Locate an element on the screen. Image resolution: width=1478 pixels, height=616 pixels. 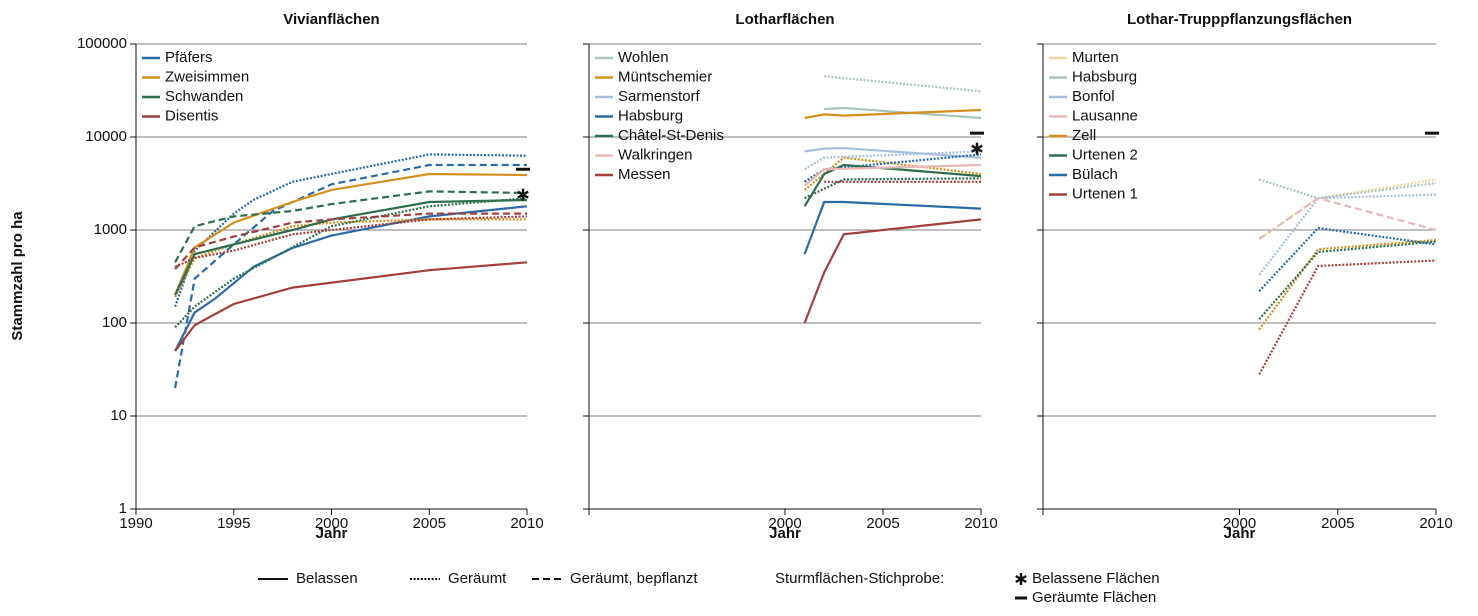
style-label: Belassen is located at coordinates (327, 578).